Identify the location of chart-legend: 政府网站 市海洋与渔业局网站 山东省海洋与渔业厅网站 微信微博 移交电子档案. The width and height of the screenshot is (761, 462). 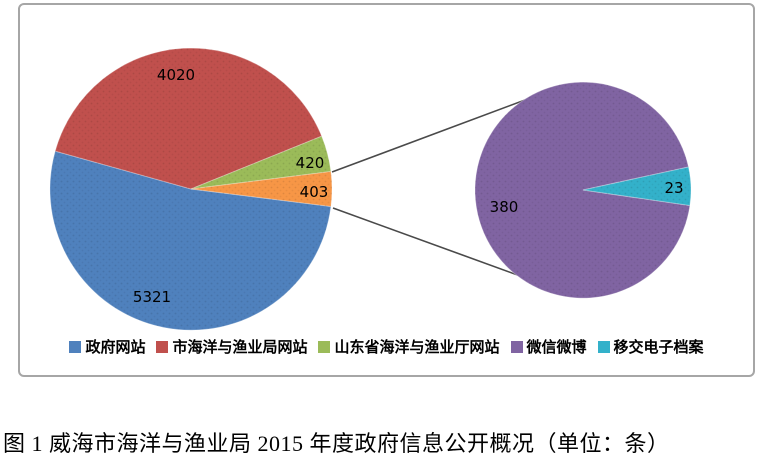
(386, 346).